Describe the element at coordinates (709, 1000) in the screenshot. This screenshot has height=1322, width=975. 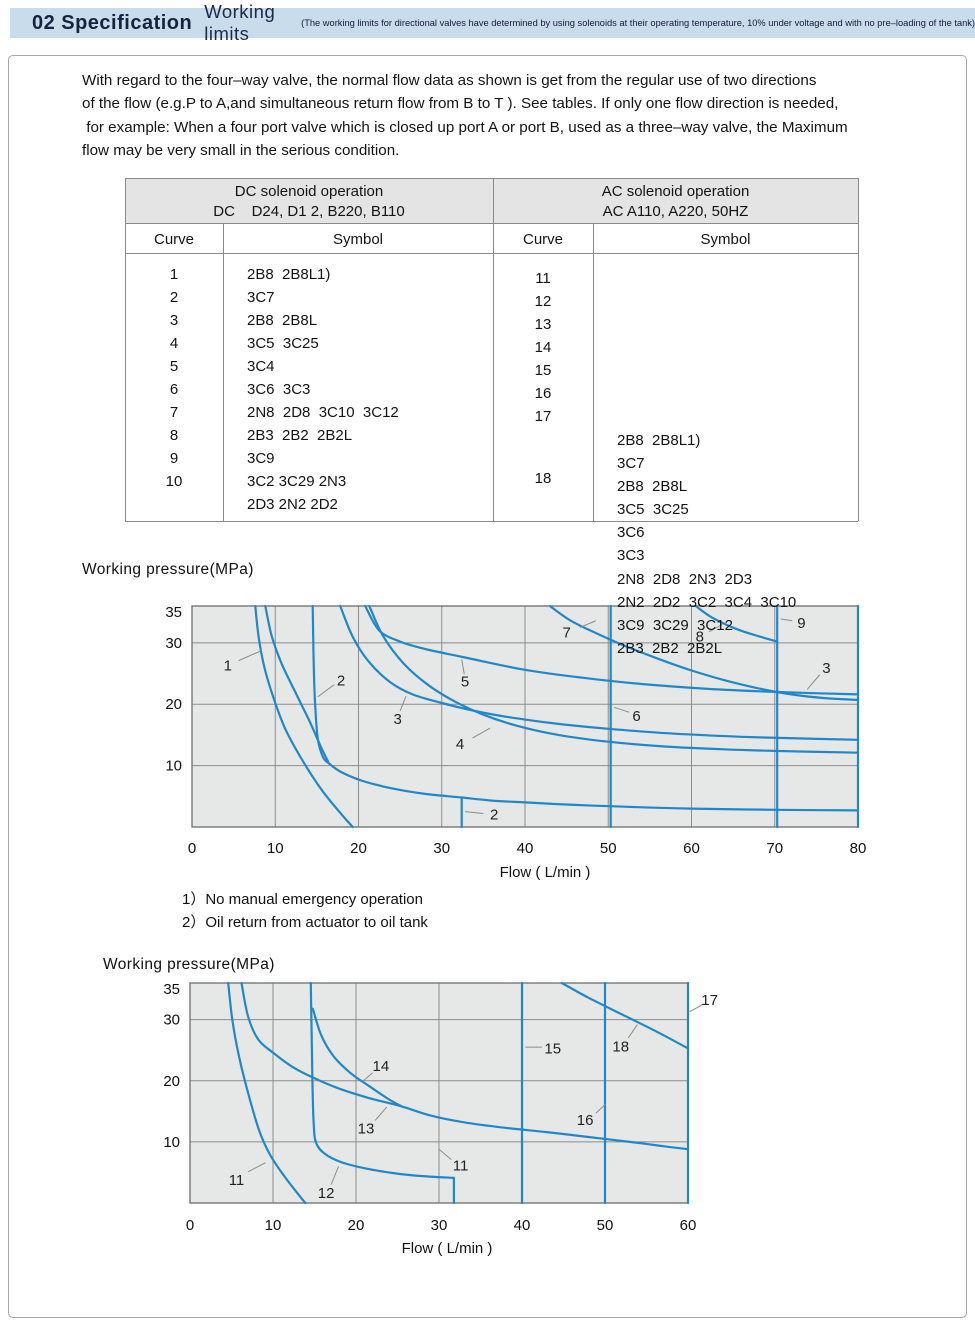
I see `chart2-curve-label-17-7: 17` at that location.